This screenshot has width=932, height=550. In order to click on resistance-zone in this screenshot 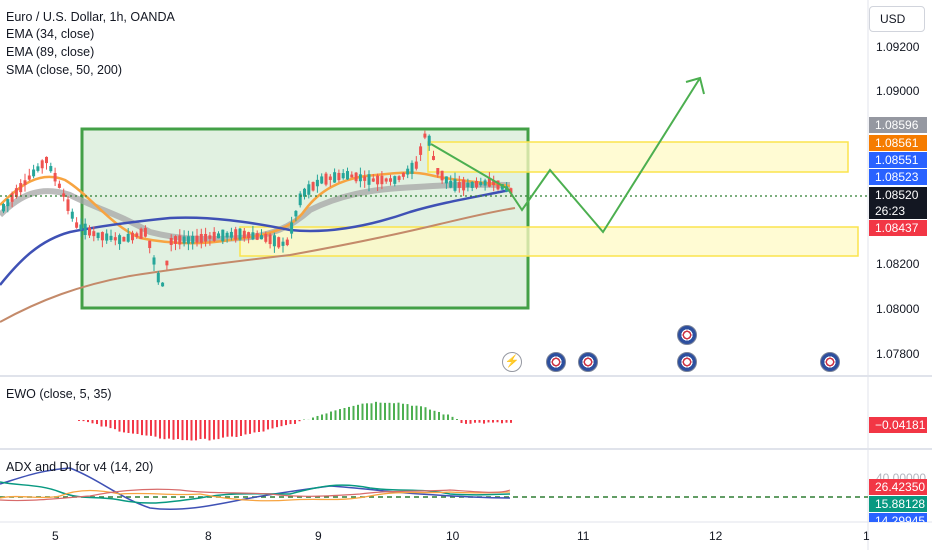, I will do `click(638, 157)`.